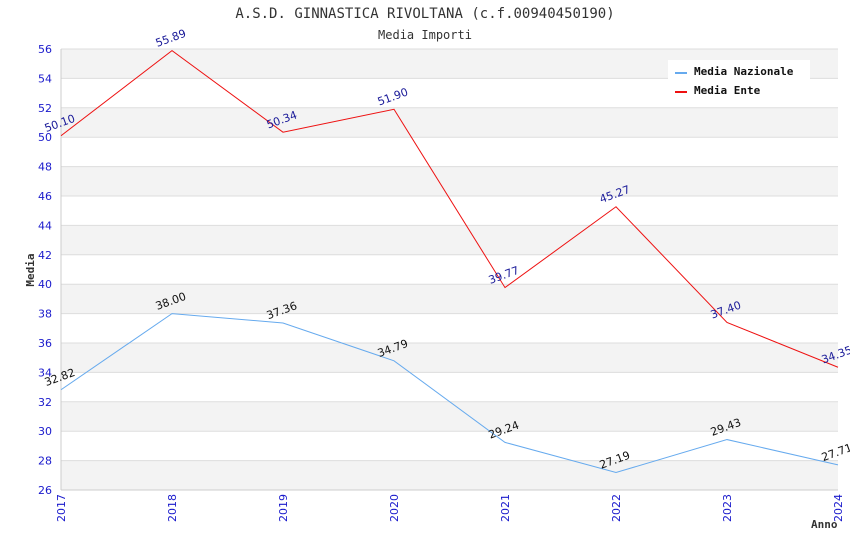  What do you see at coordinates (45, 167) in the screenshot?
I see `y-tick-label: 48` at bounding box center [45, 167].